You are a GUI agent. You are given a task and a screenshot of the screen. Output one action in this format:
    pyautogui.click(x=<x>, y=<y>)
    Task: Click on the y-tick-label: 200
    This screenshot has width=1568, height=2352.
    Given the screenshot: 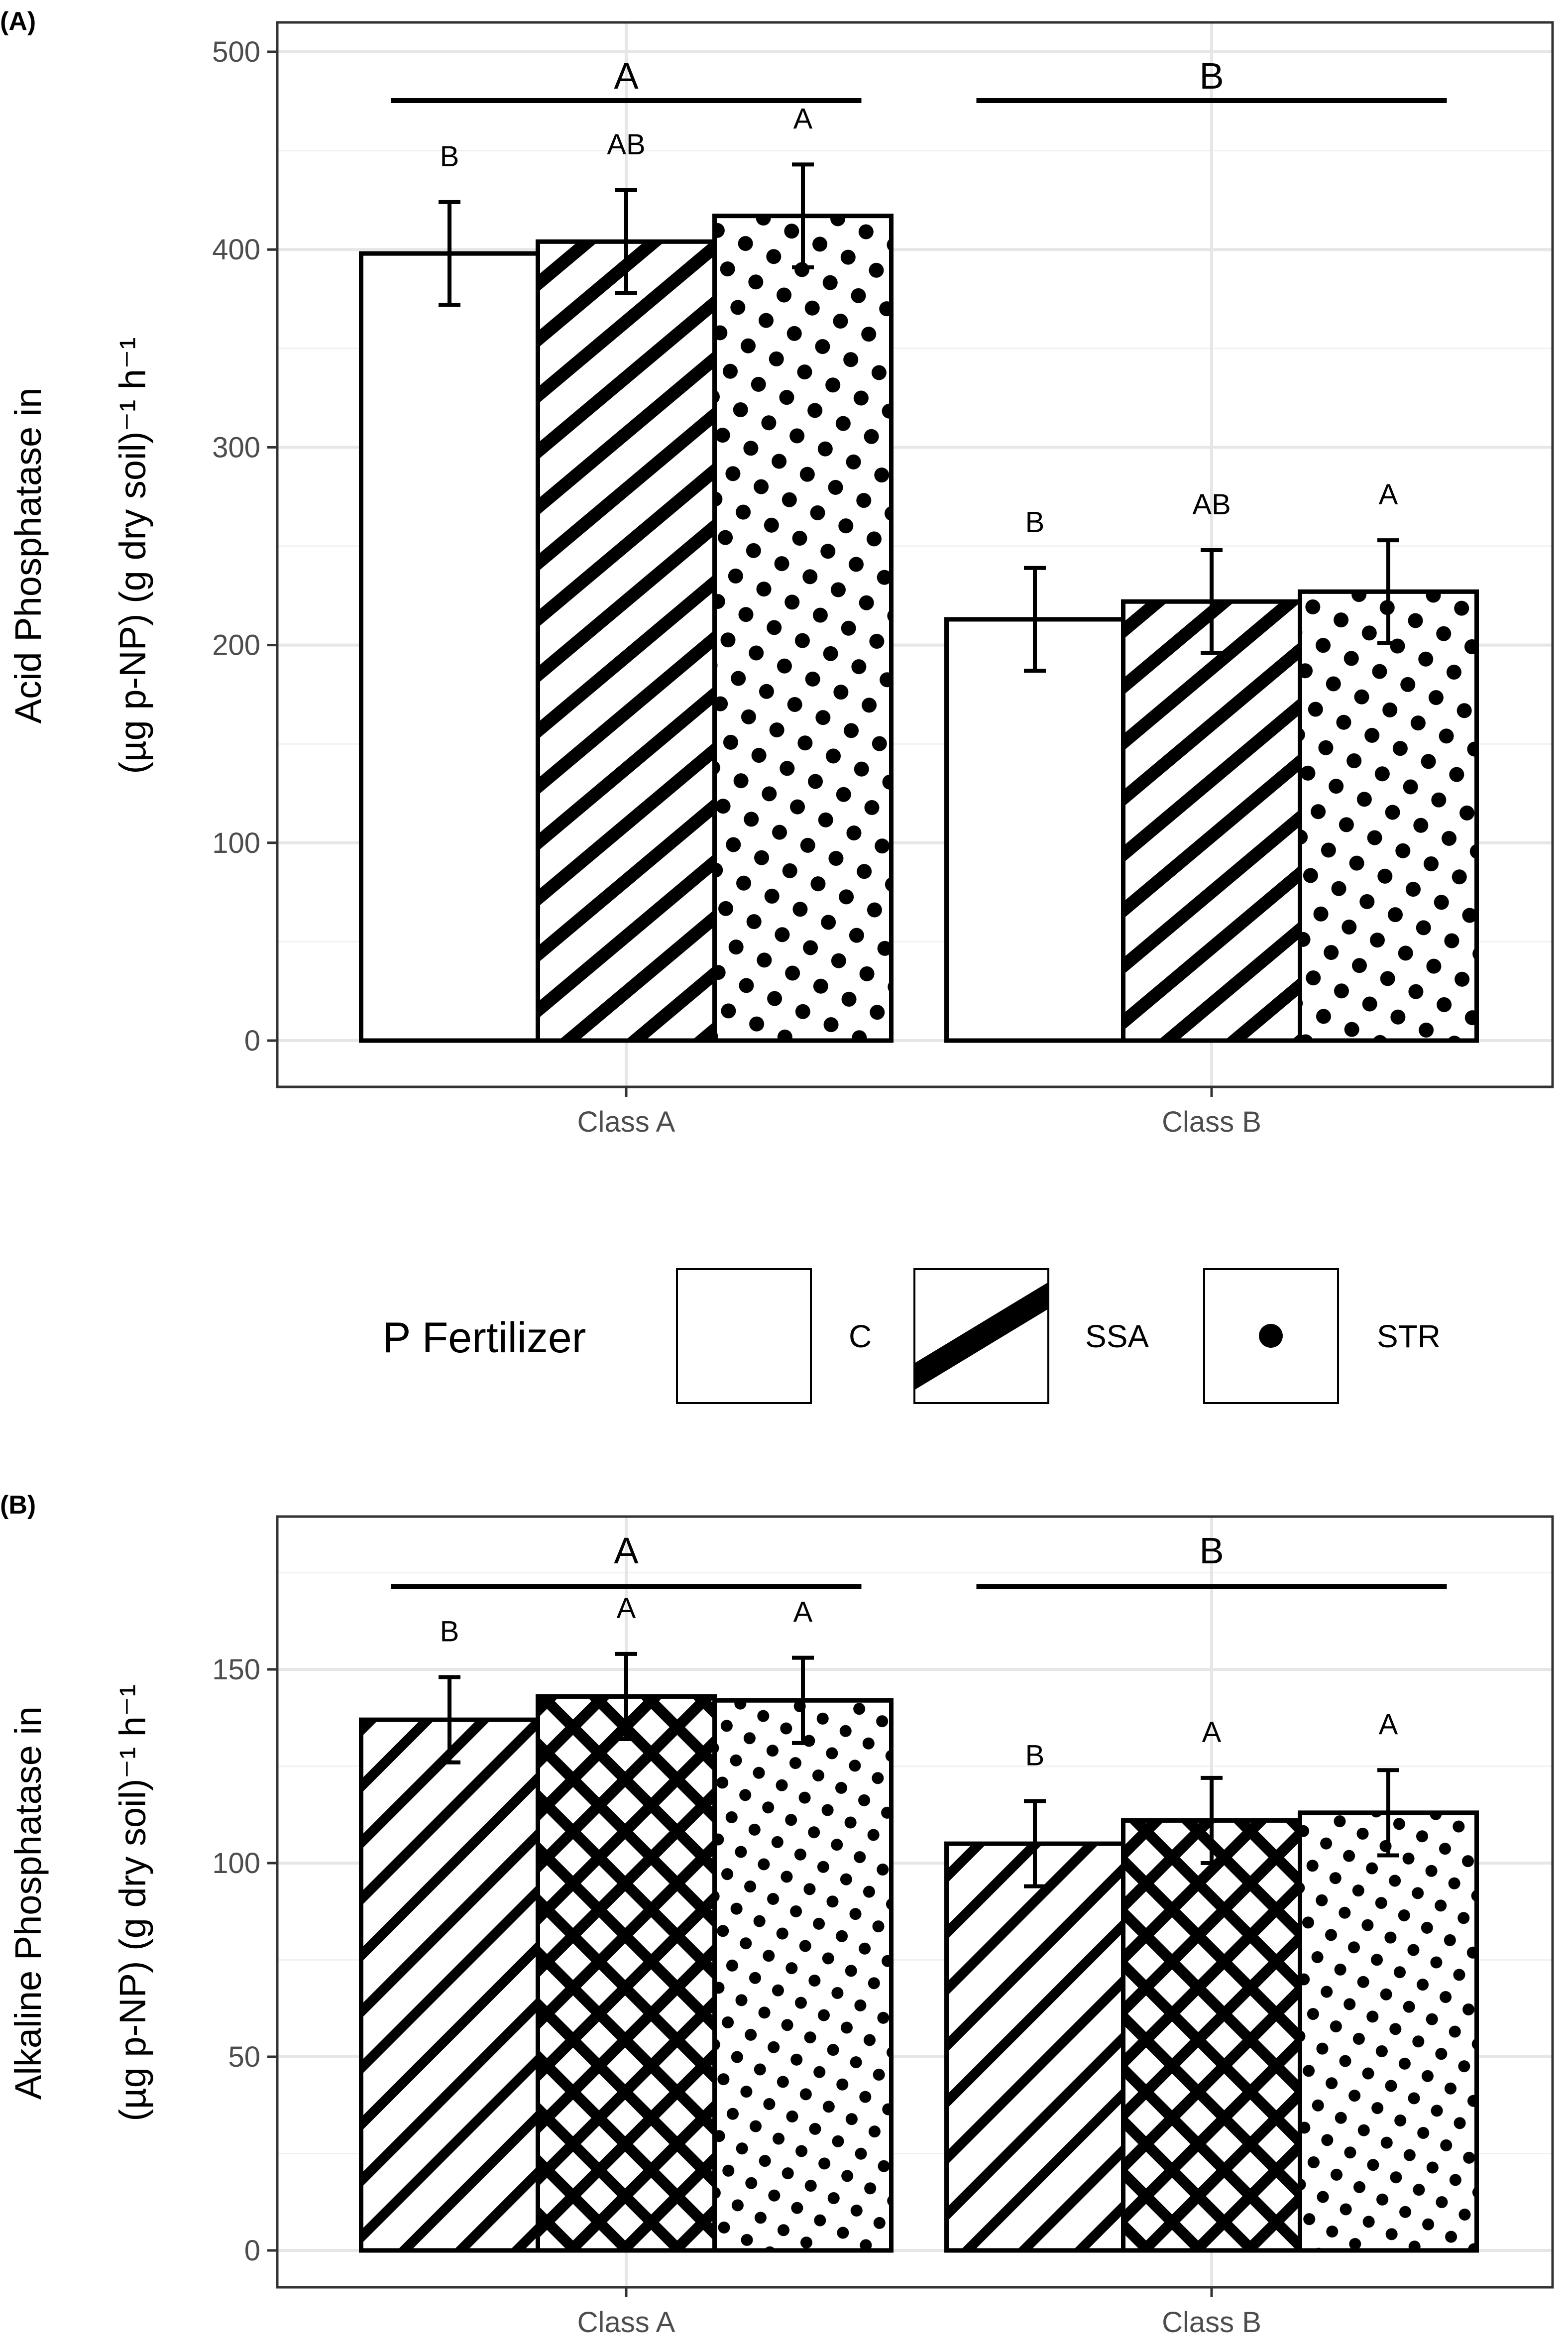 What is the action you would take?
    pyautogui.click(x=236, y=645)
    